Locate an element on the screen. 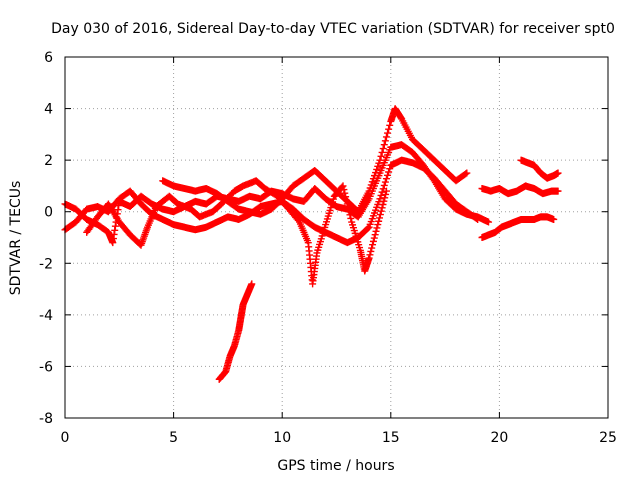 The width and height of the screenshot is (640, 480). series-track-f is located at coordinates (520, 190).